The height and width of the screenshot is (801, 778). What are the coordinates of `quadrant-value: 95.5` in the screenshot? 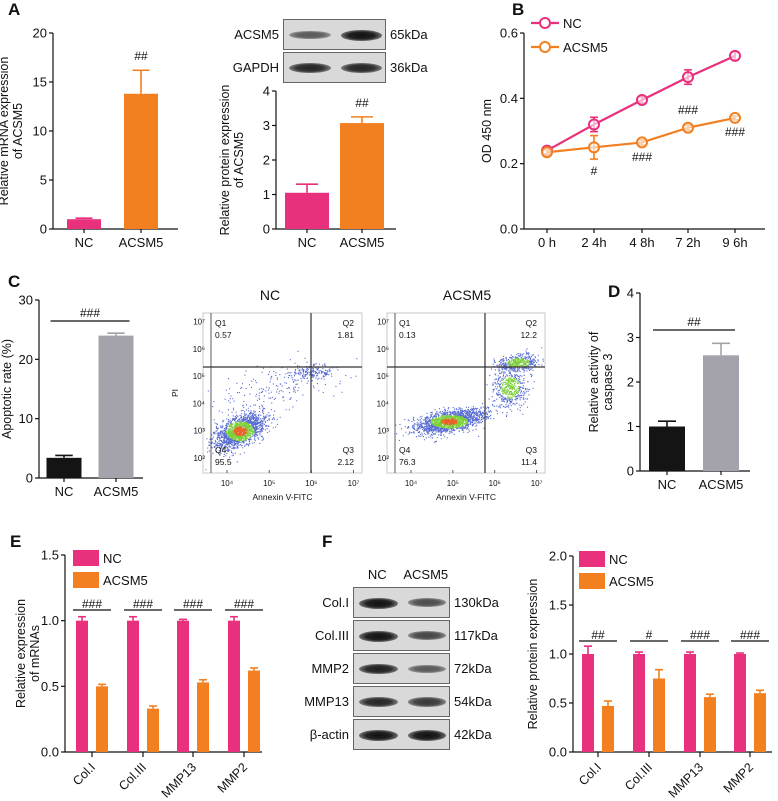 It's located at (223, 462).